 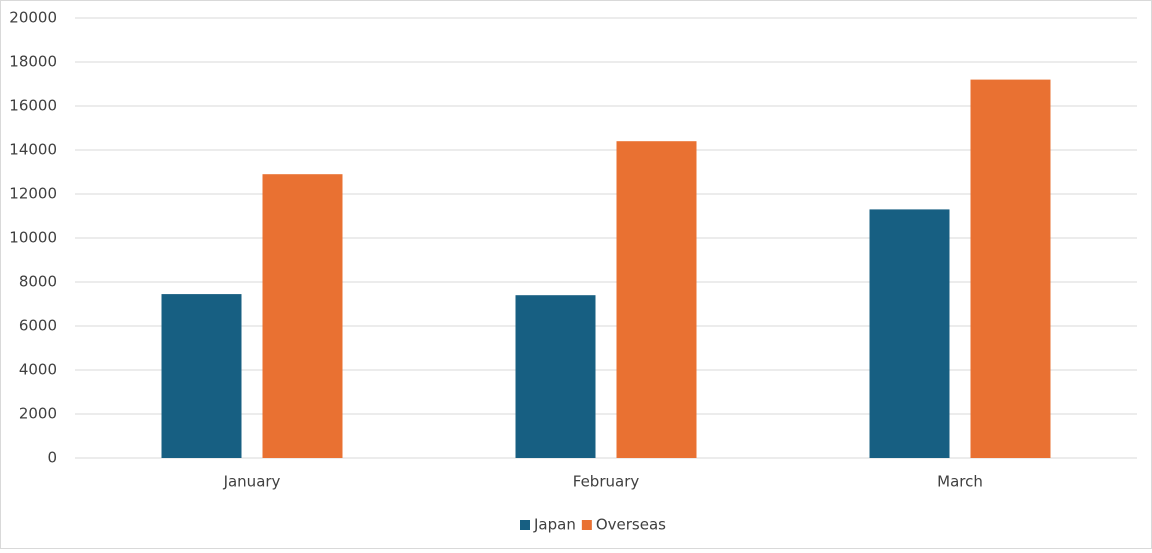 I want to click on y-tick-label: 16000, so click(x=33, y=106).